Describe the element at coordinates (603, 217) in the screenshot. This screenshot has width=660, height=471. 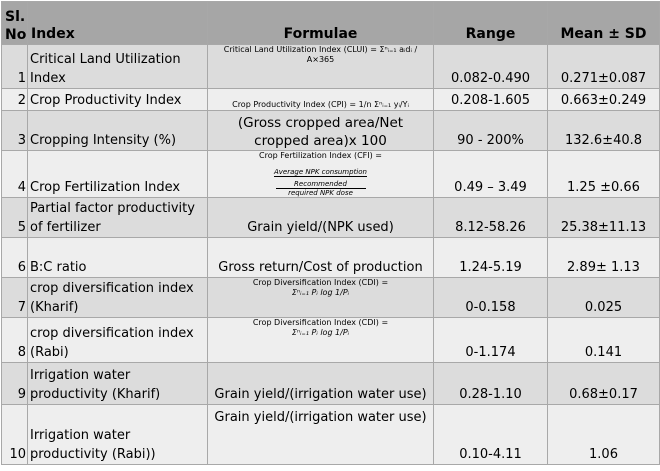
I see `mean-value: 25.38±11.13` at that location.